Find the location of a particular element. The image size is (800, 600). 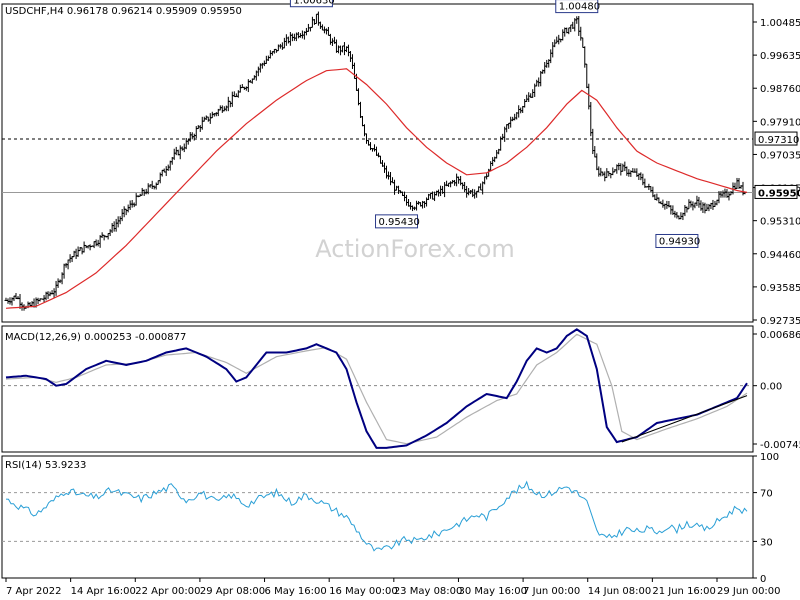

y-tick-label: 1.00485 is located at coordinates (780, 23).